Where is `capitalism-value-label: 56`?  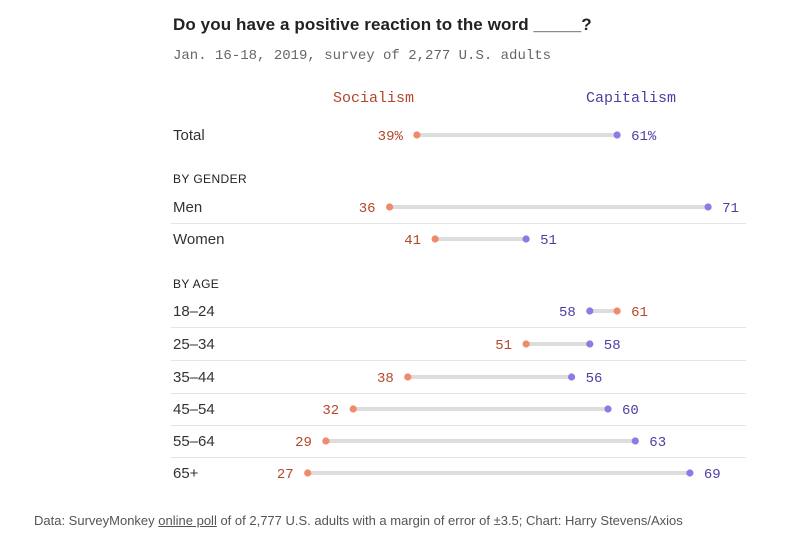
capitalism-value-label: 56 is located at coordinates (594, 379).